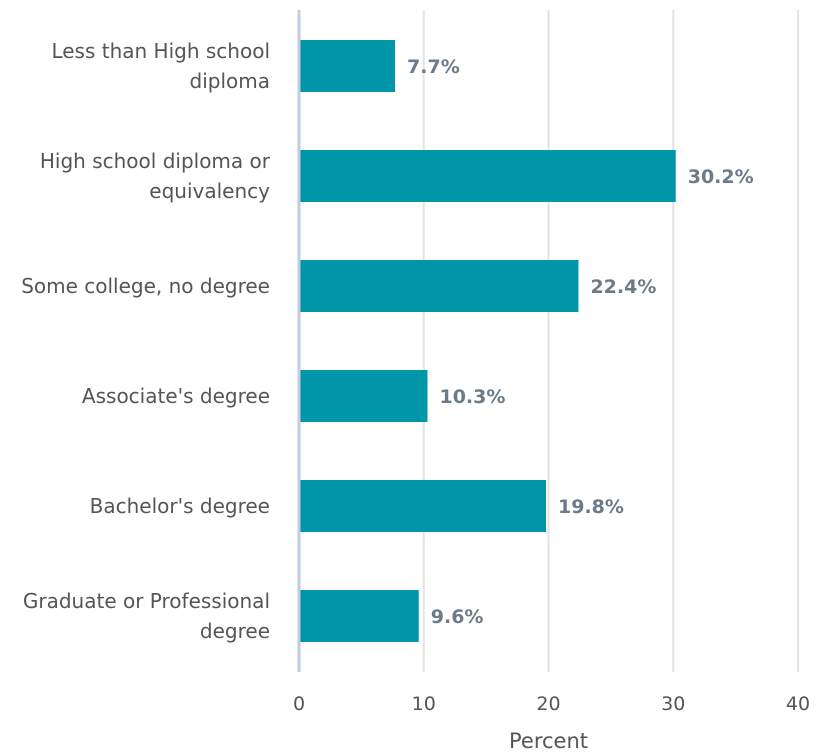  Describe the element at coordinates (299, 704) in the screenshot. I see `x-tick-label-0: 0` at that location.